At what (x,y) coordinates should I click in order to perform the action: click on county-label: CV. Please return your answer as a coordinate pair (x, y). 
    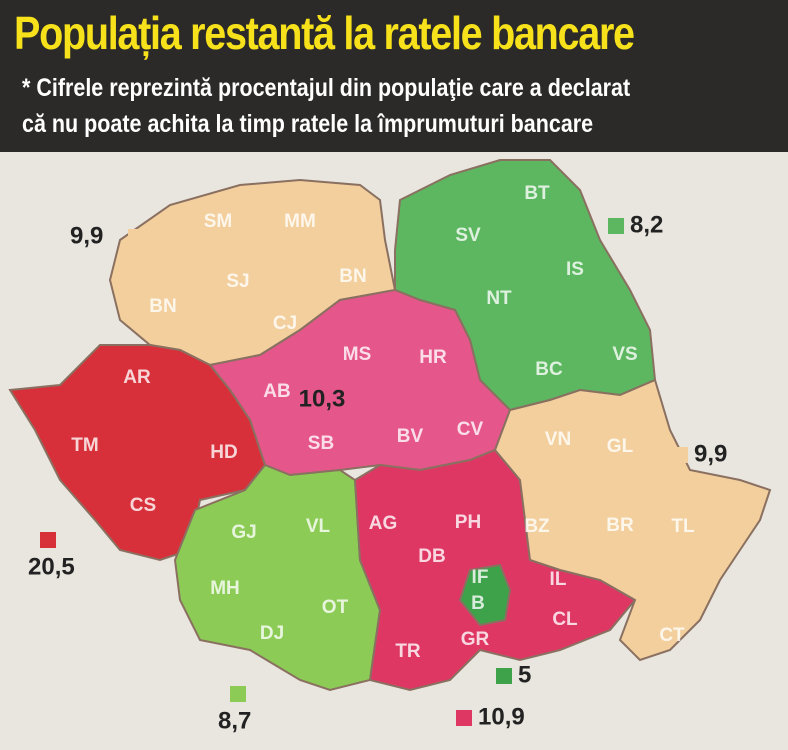
    Looking at the image, I should click on (470, 429).